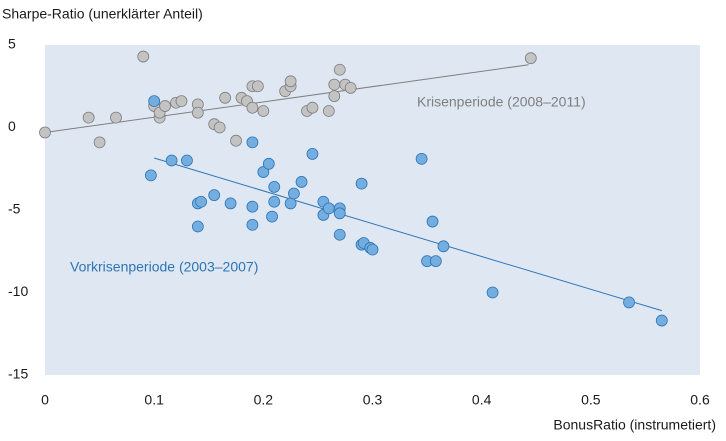 This screenshot has width=726, height=441. Describe the element at coordinates (45, 400) in the screenshot. I see `x-tick-label: 0` at that location.